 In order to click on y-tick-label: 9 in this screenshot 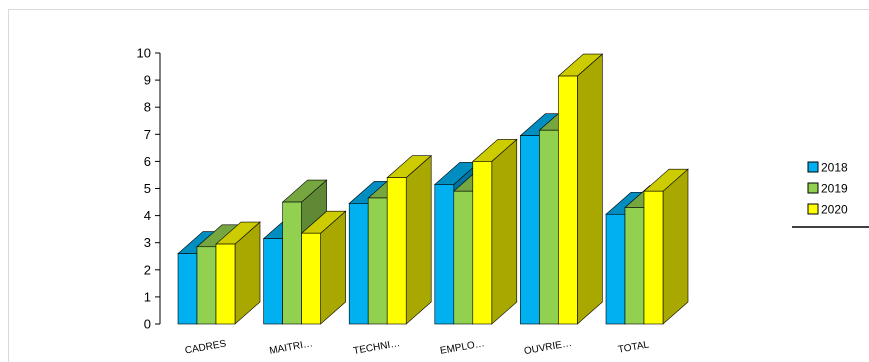, I will do `click(147, 80)`.